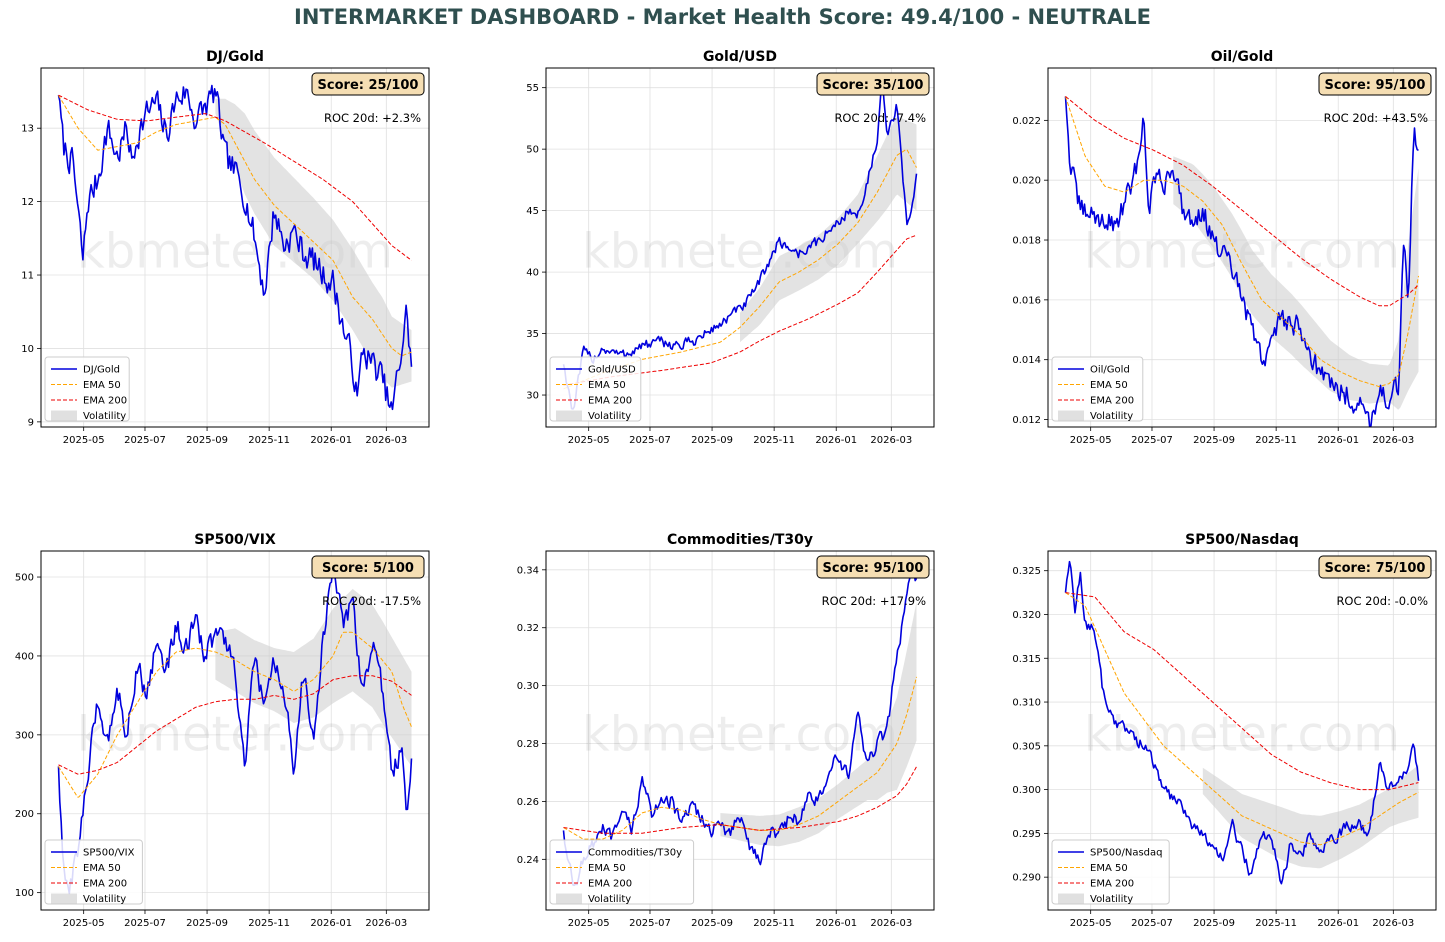 The height and width of the screenshot is (942, 1445). Describe the element at coordinates (24, 893) in the screenshot. I see `y-tick-label: 100` at that location.